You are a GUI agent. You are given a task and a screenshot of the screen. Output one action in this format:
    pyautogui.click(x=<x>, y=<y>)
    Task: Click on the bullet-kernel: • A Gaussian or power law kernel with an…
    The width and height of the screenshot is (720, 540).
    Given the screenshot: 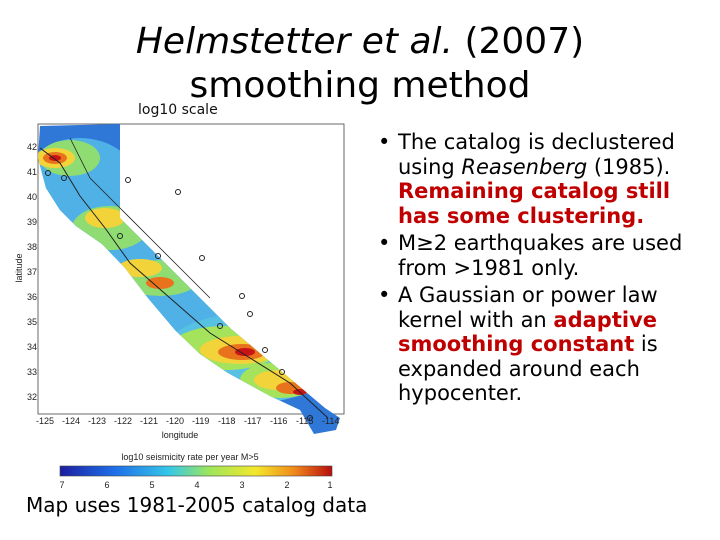 What is the action you would take?
    pyautogui.click(x=540, y=344)
    